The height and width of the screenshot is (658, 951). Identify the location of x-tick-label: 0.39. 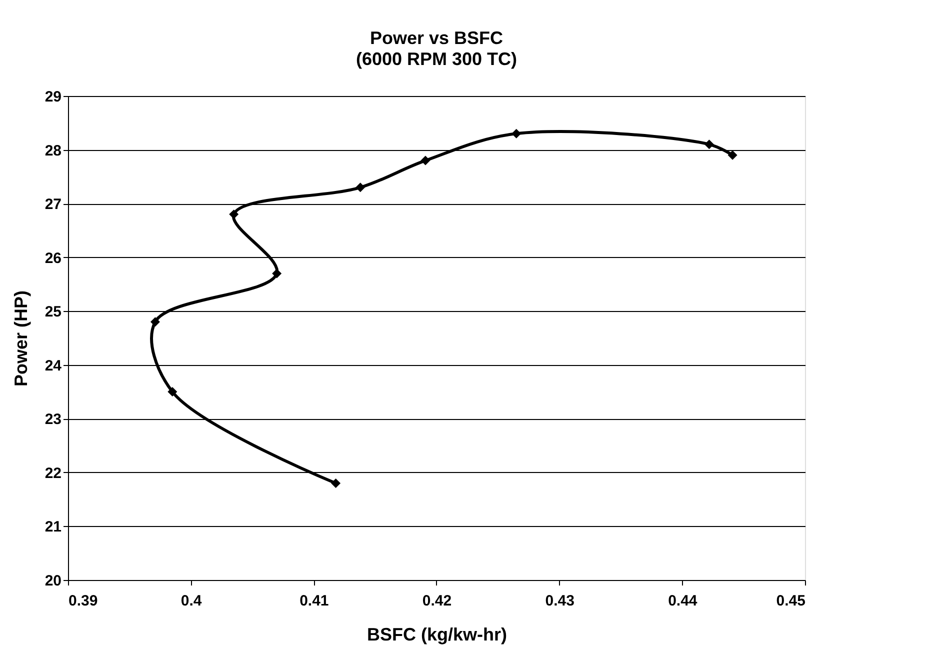
(83, 601).